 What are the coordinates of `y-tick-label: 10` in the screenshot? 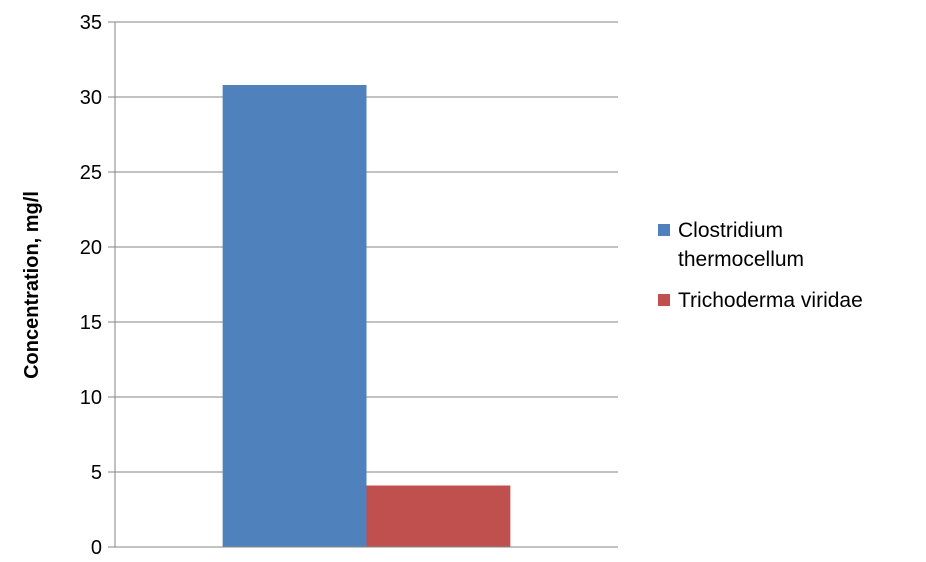 It's located at (91, 398).